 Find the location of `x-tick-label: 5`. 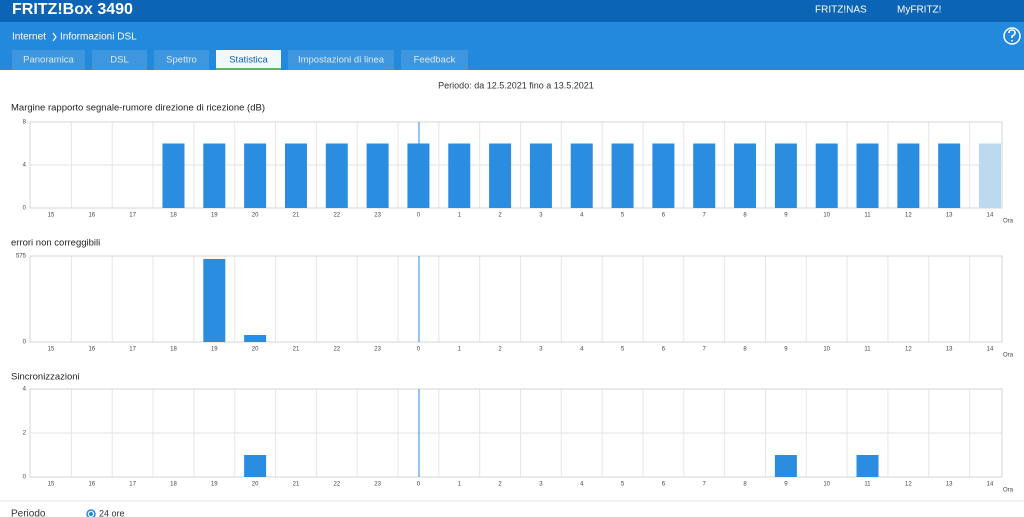

x-tick-label: 5 is located at coordinates (623, 485).